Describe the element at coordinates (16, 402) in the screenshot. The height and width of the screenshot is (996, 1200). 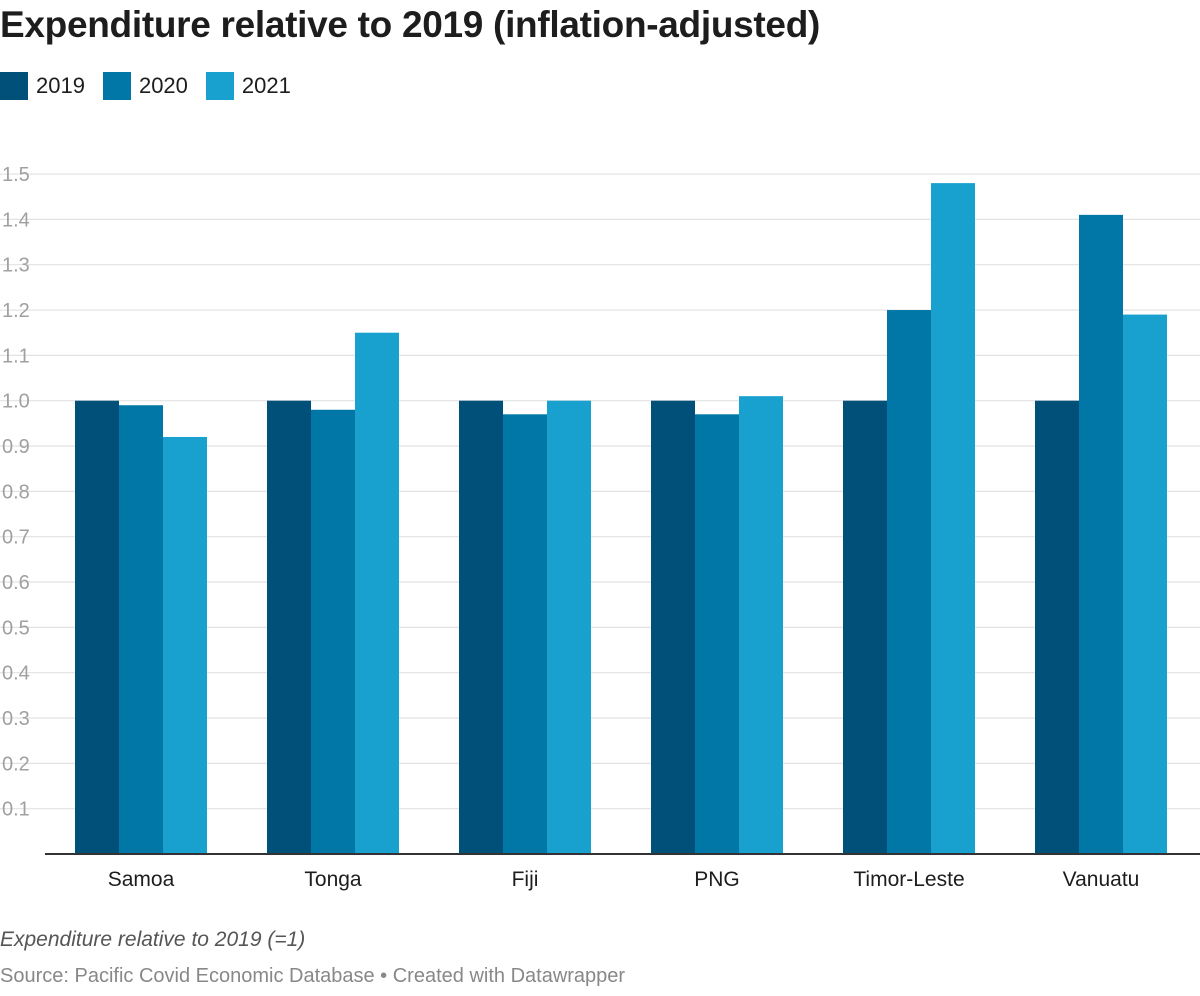
I see `y-tick-label: 1.0` at that location.